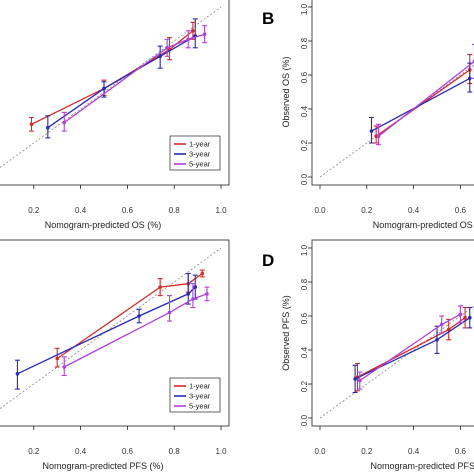  Describe the element at coordinates (286, 91) in the screenshot. I see `y-axis-title: Observed OS (%)` at that location.